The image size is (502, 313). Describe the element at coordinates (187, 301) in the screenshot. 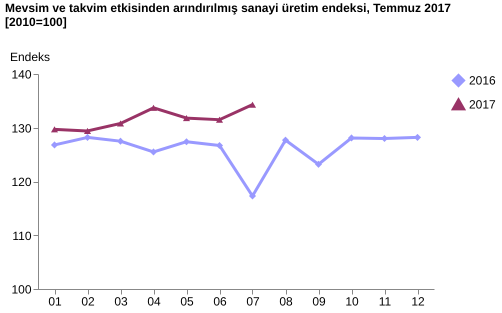

I see `x-tick-label: 05` at that location.